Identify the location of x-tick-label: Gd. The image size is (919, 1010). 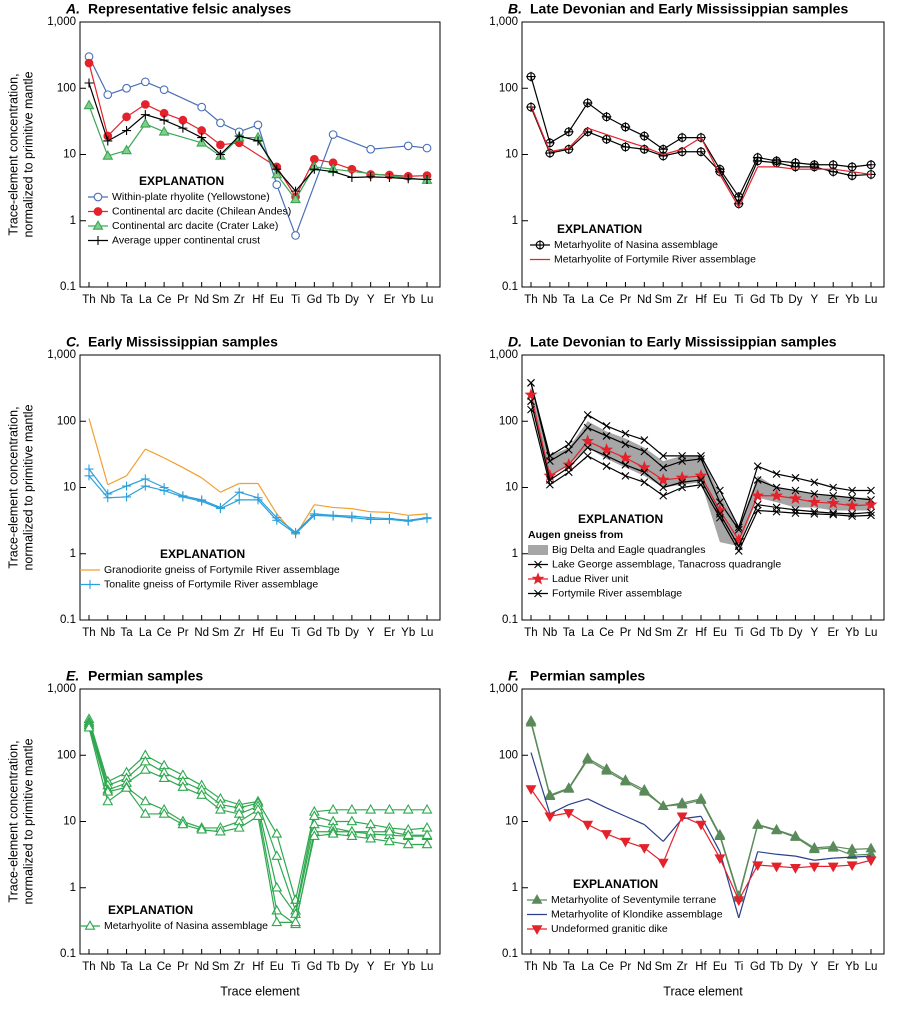
(314, 300).